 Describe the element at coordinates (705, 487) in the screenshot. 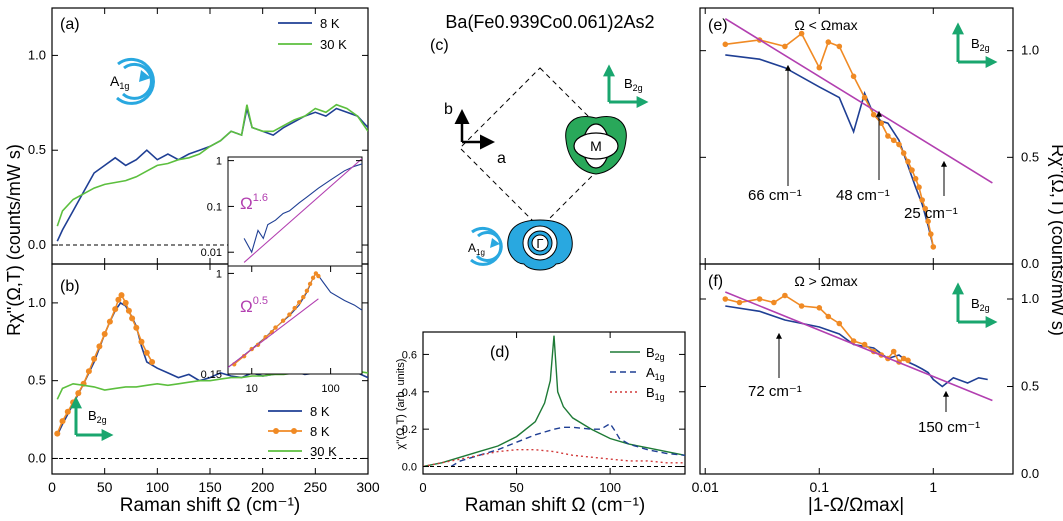

I see `x-tick-label: 0.01` at that location.